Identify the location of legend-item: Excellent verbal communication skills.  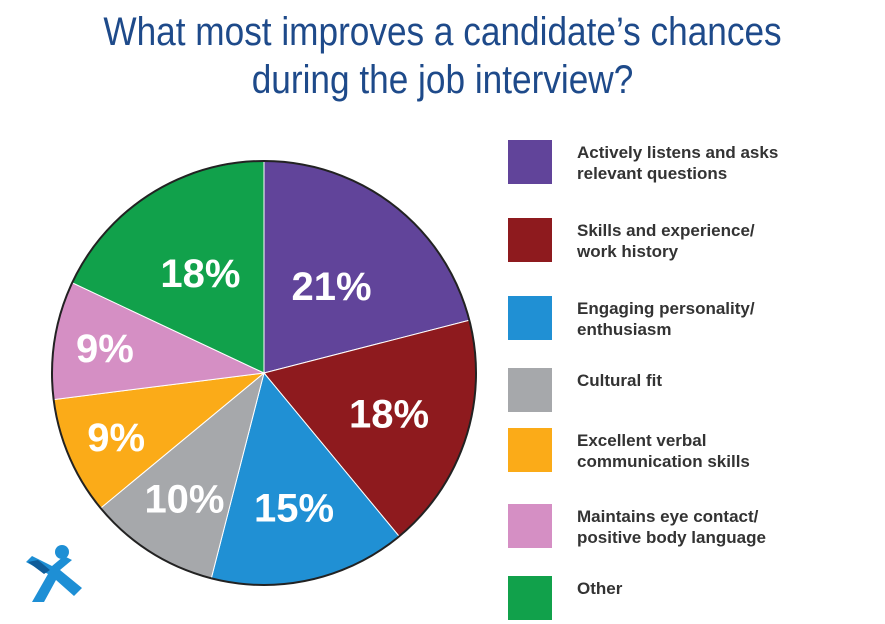
(672, 451).